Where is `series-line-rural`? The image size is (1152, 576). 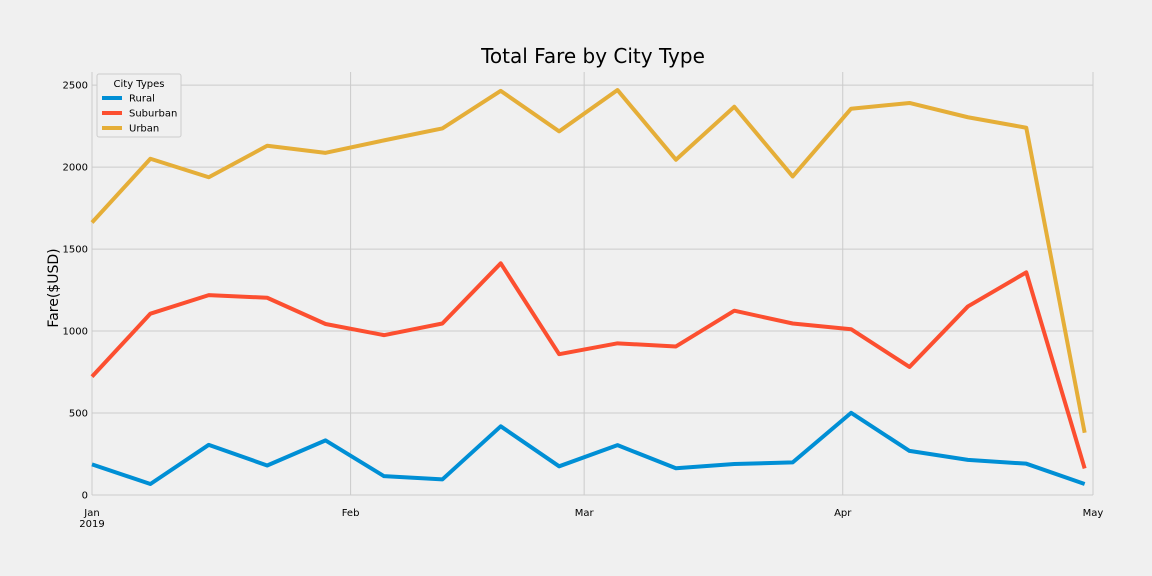 series-line-rural is located at coordinates (588, 448).